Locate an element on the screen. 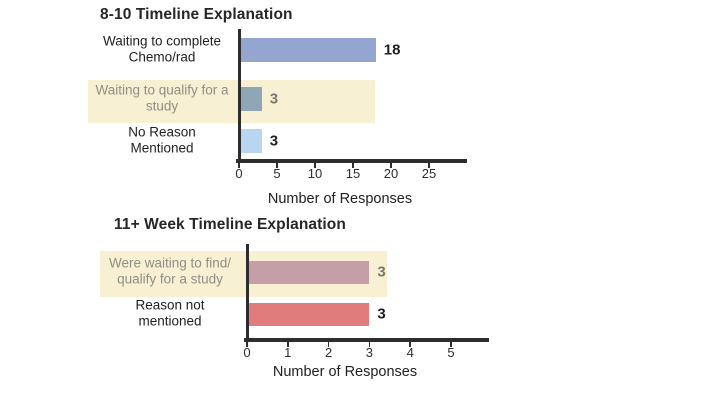 The image size is (720, 405). x-axis-tick-label: 20 is located at coordinates (391, 173).